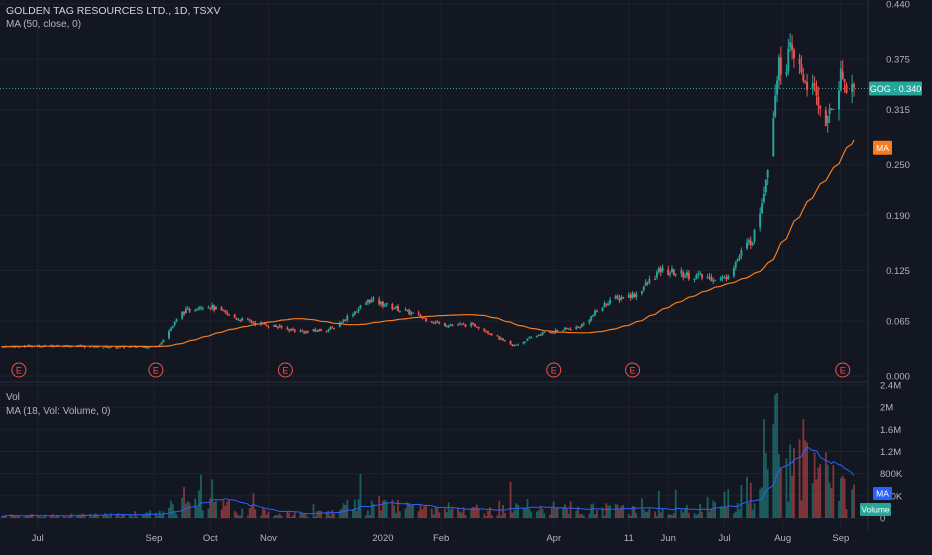  I want to click on last-price-badge-label: GOG · 0.340, so click(896, 89).